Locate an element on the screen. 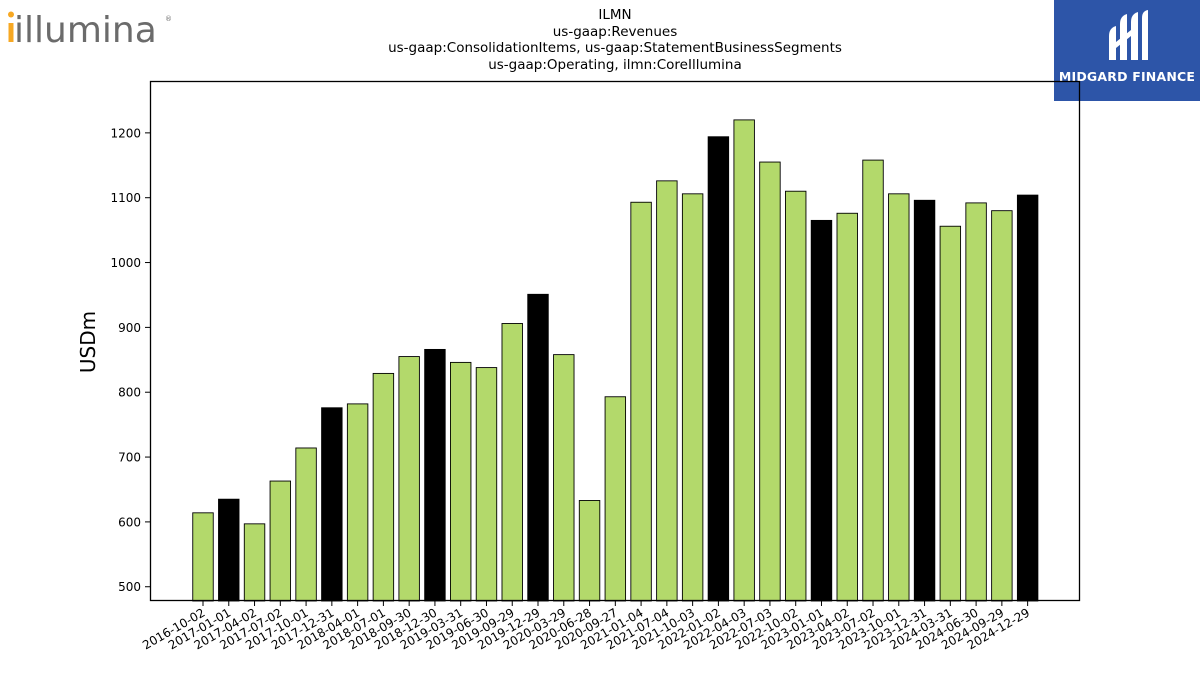 This screenshot has width=1200, height=675. midgard-finance-logo: MIDGARD FINANCE is located at coordinates (1127, 50).